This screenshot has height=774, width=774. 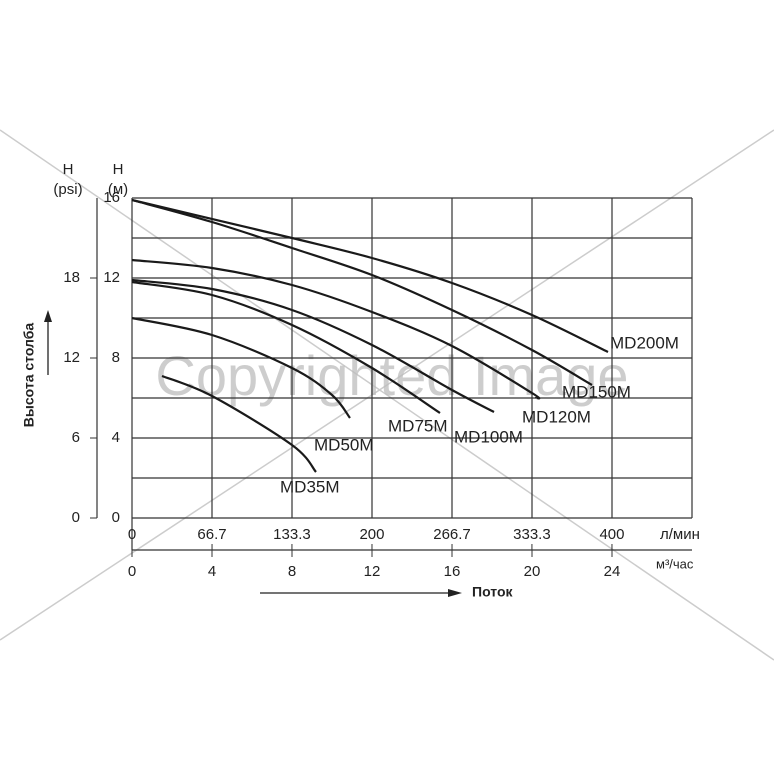 What do you see at coordinates (596, 391) in the screenshot?
I see `curve-label: MD150M` at bounding box center [596, 391].